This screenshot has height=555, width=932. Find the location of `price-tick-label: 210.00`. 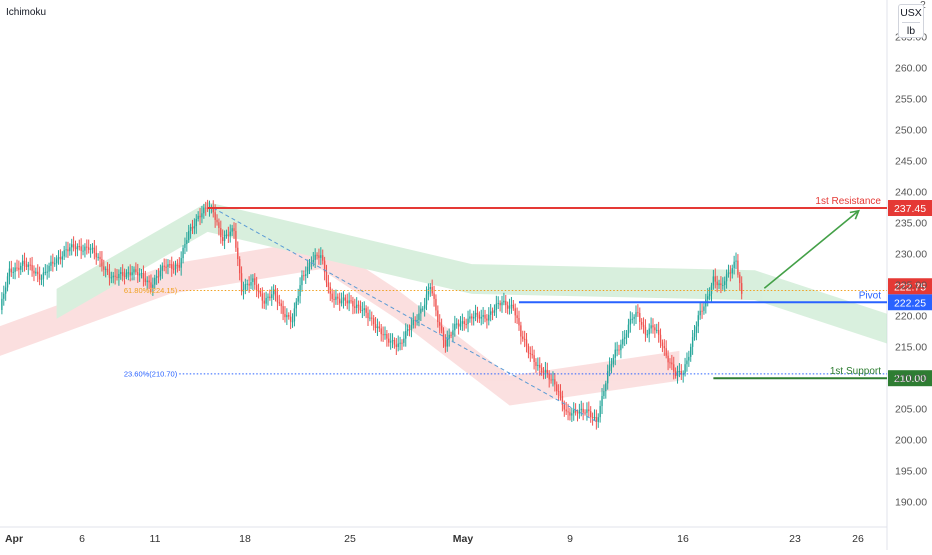

price-tick-label: 210.00 is located at coordinates (911, 379).